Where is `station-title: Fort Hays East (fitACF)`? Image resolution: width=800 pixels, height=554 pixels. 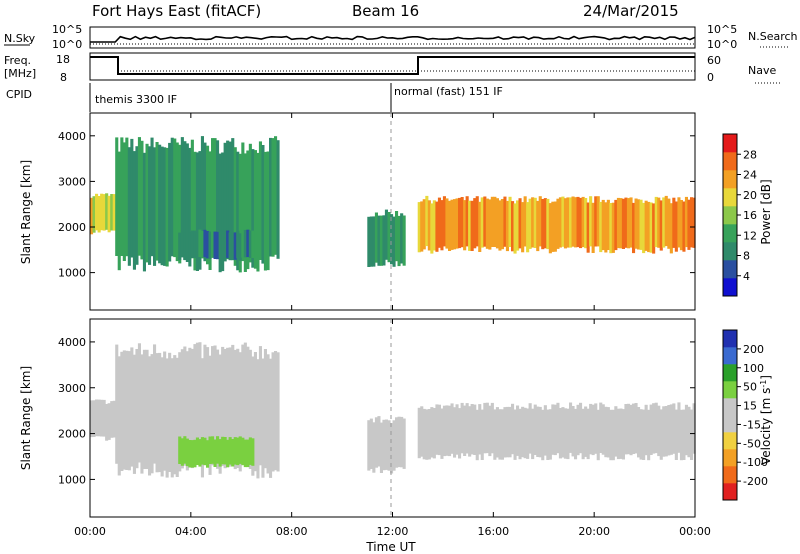
station-title: Fort Hays East (fitACF) is located at coordinates (176, 11).